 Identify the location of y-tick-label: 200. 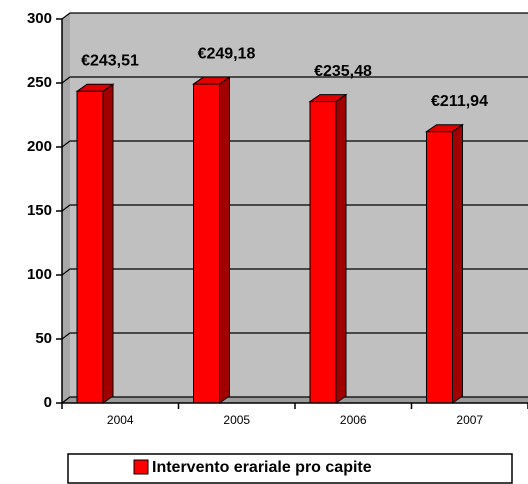
(39, 146).